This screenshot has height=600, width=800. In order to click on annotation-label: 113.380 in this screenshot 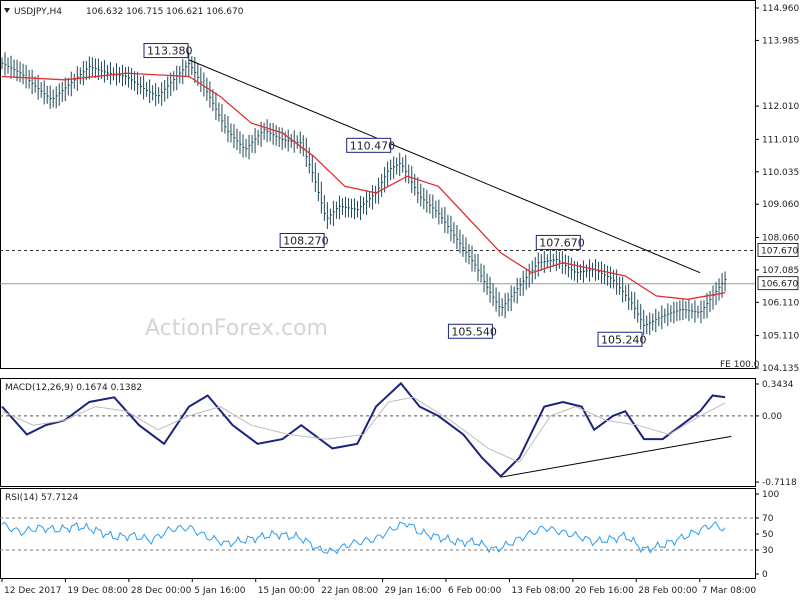, I will do `click(170, 51)`.